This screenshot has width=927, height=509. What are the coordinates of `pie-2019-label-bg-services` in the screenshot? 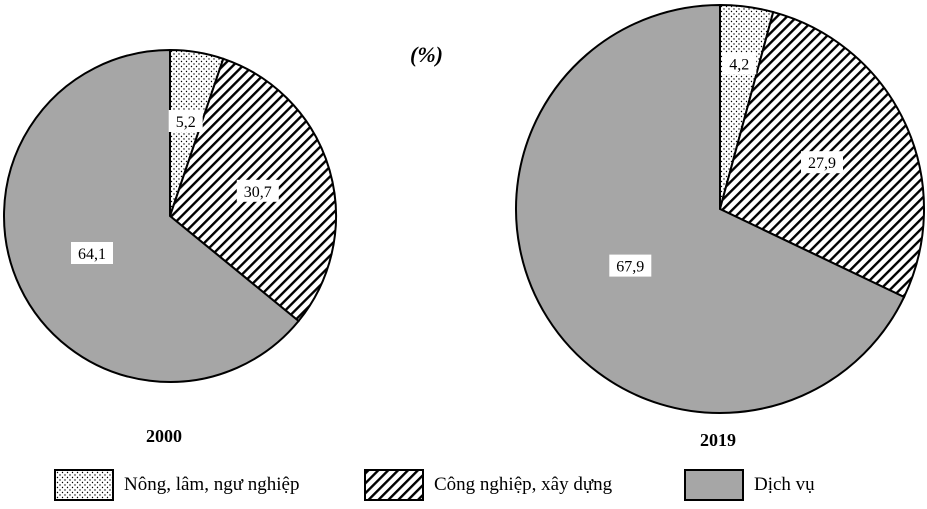 It's located at (630, 265).